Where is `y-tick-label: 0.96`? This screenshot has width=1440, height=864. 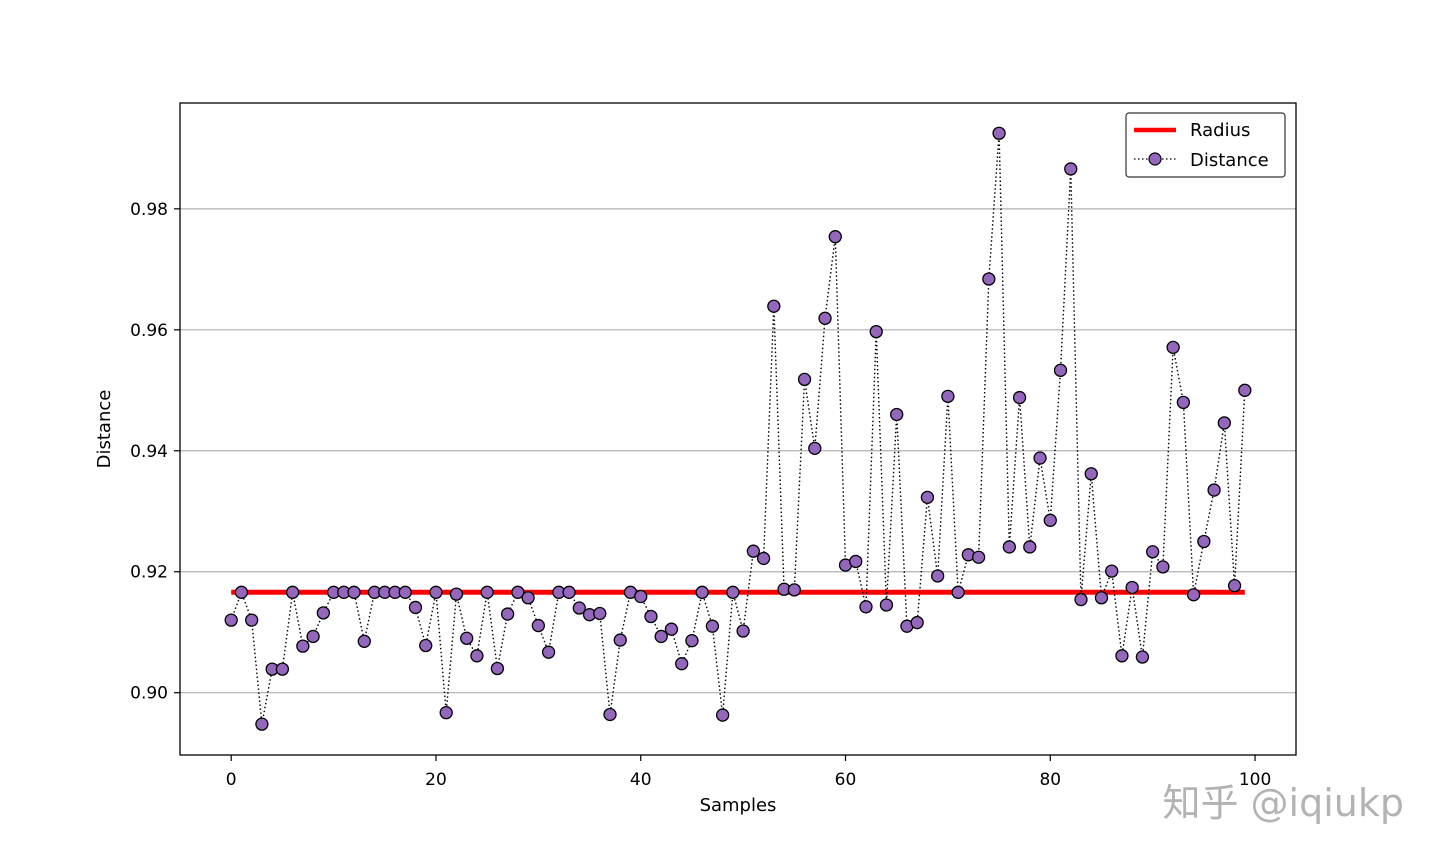 y-tick-label: 0.96 is located at coordinates (149, 331).